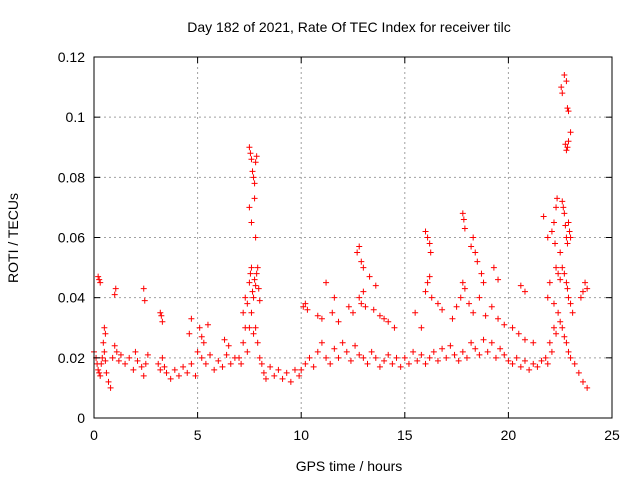 The image size is (640, 480). What do you see at coordinates (13, 238) in the screenshot?
I see `y-axis-label: ROTI / TECUs` at bounding box center [13, 238].